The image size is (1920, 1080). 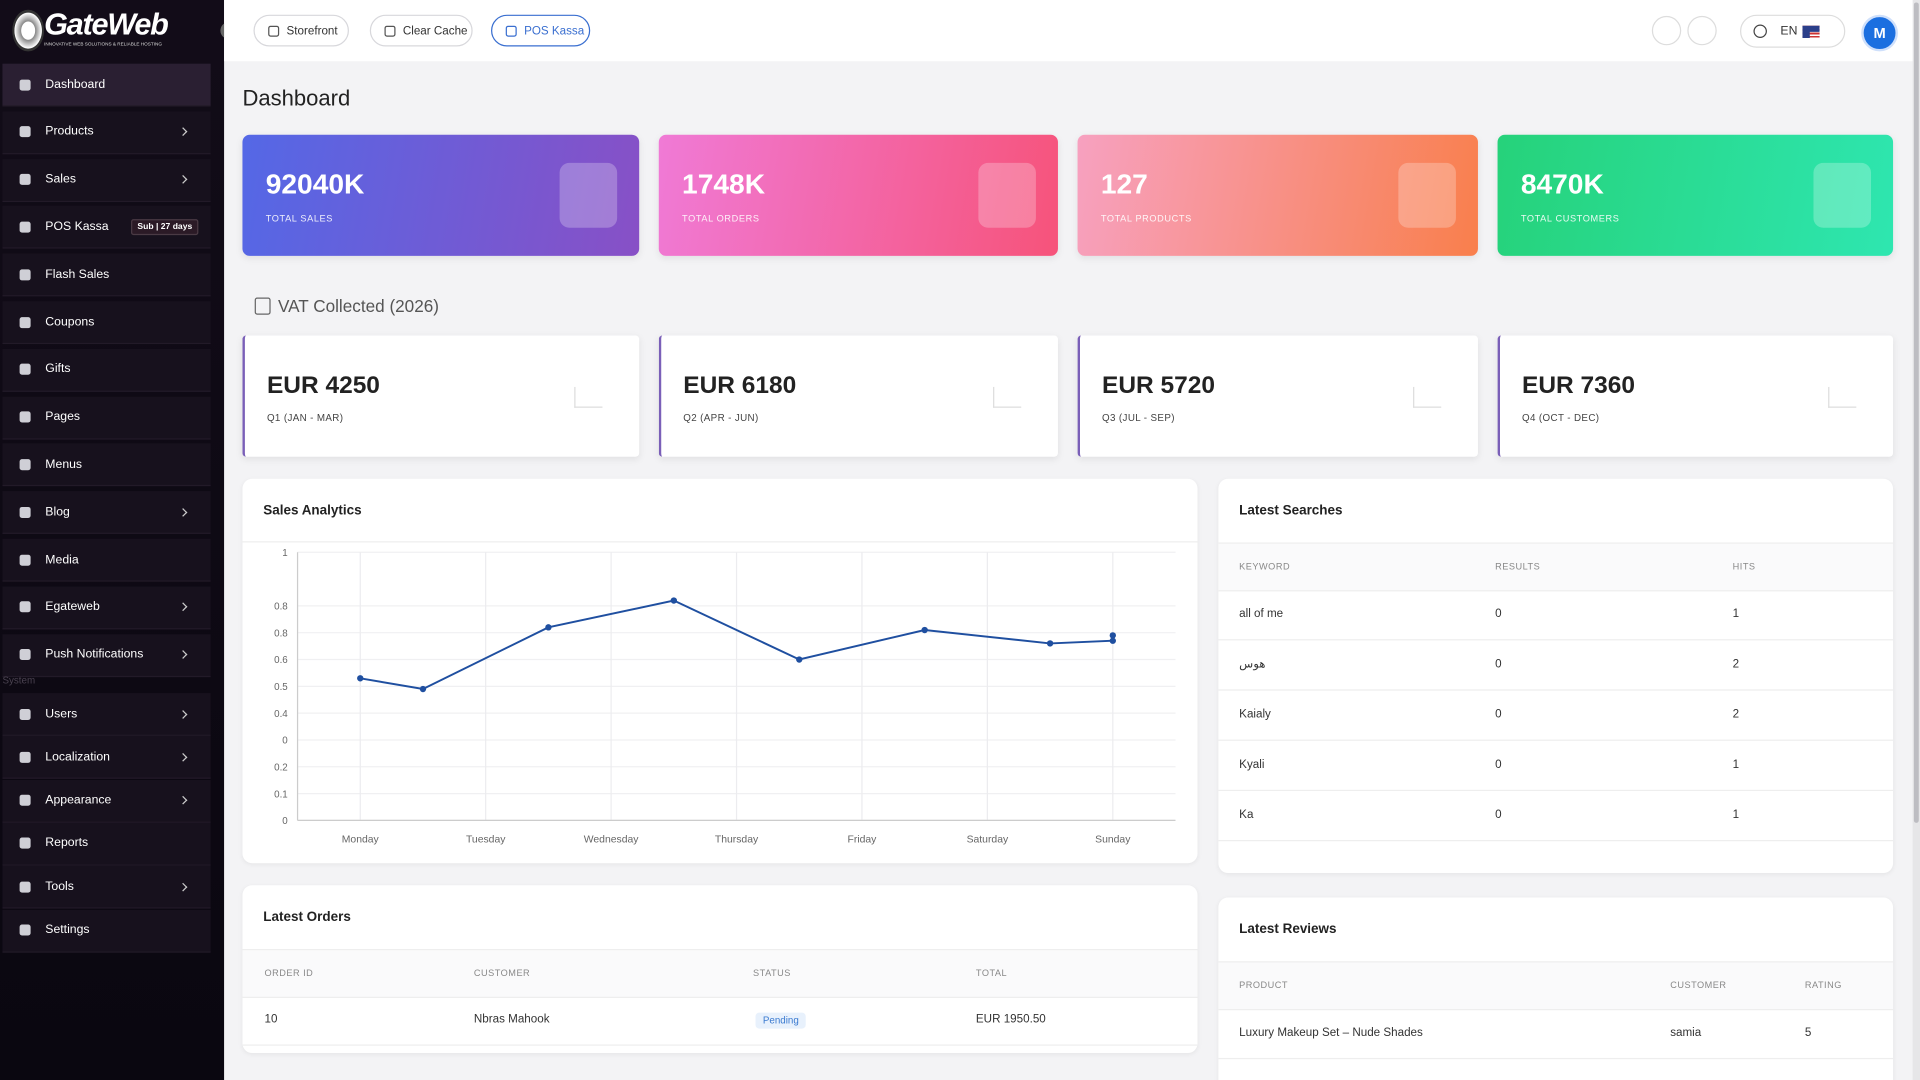 I want to click on nav-label: Pages, so click(x=63, y=417).